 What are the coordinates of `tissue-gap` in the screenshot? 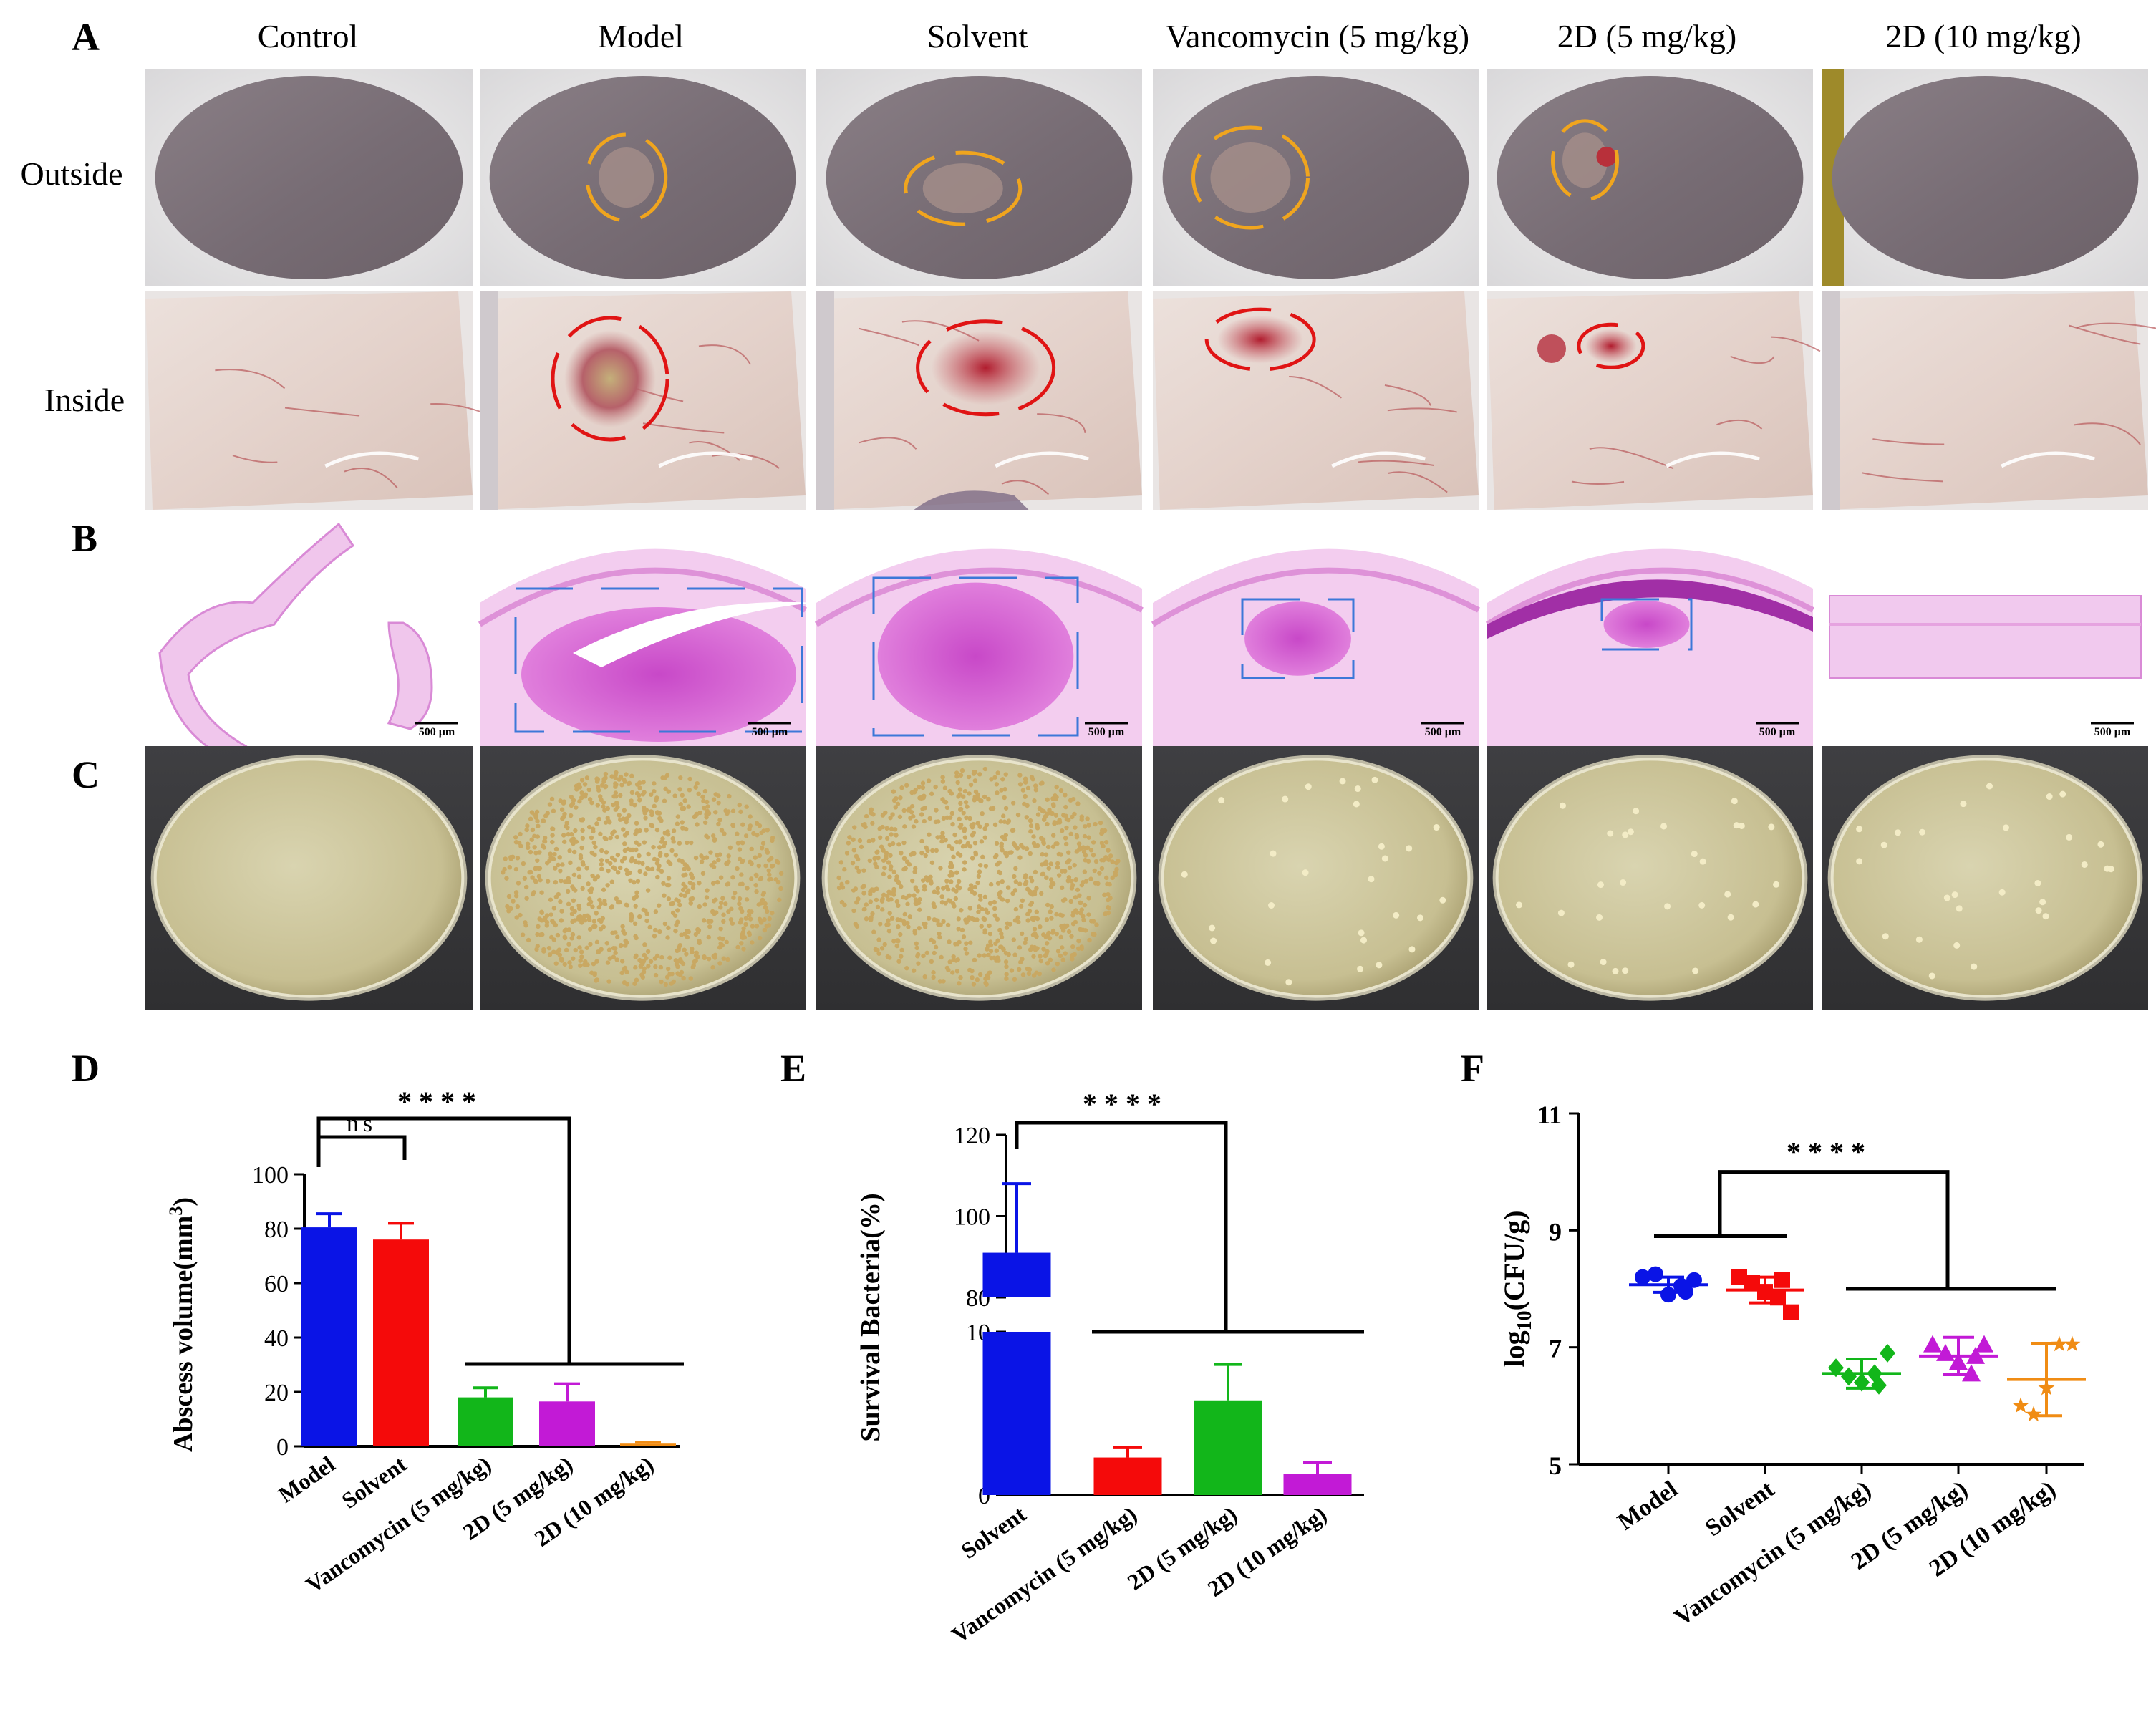 It's located at (694, 634).